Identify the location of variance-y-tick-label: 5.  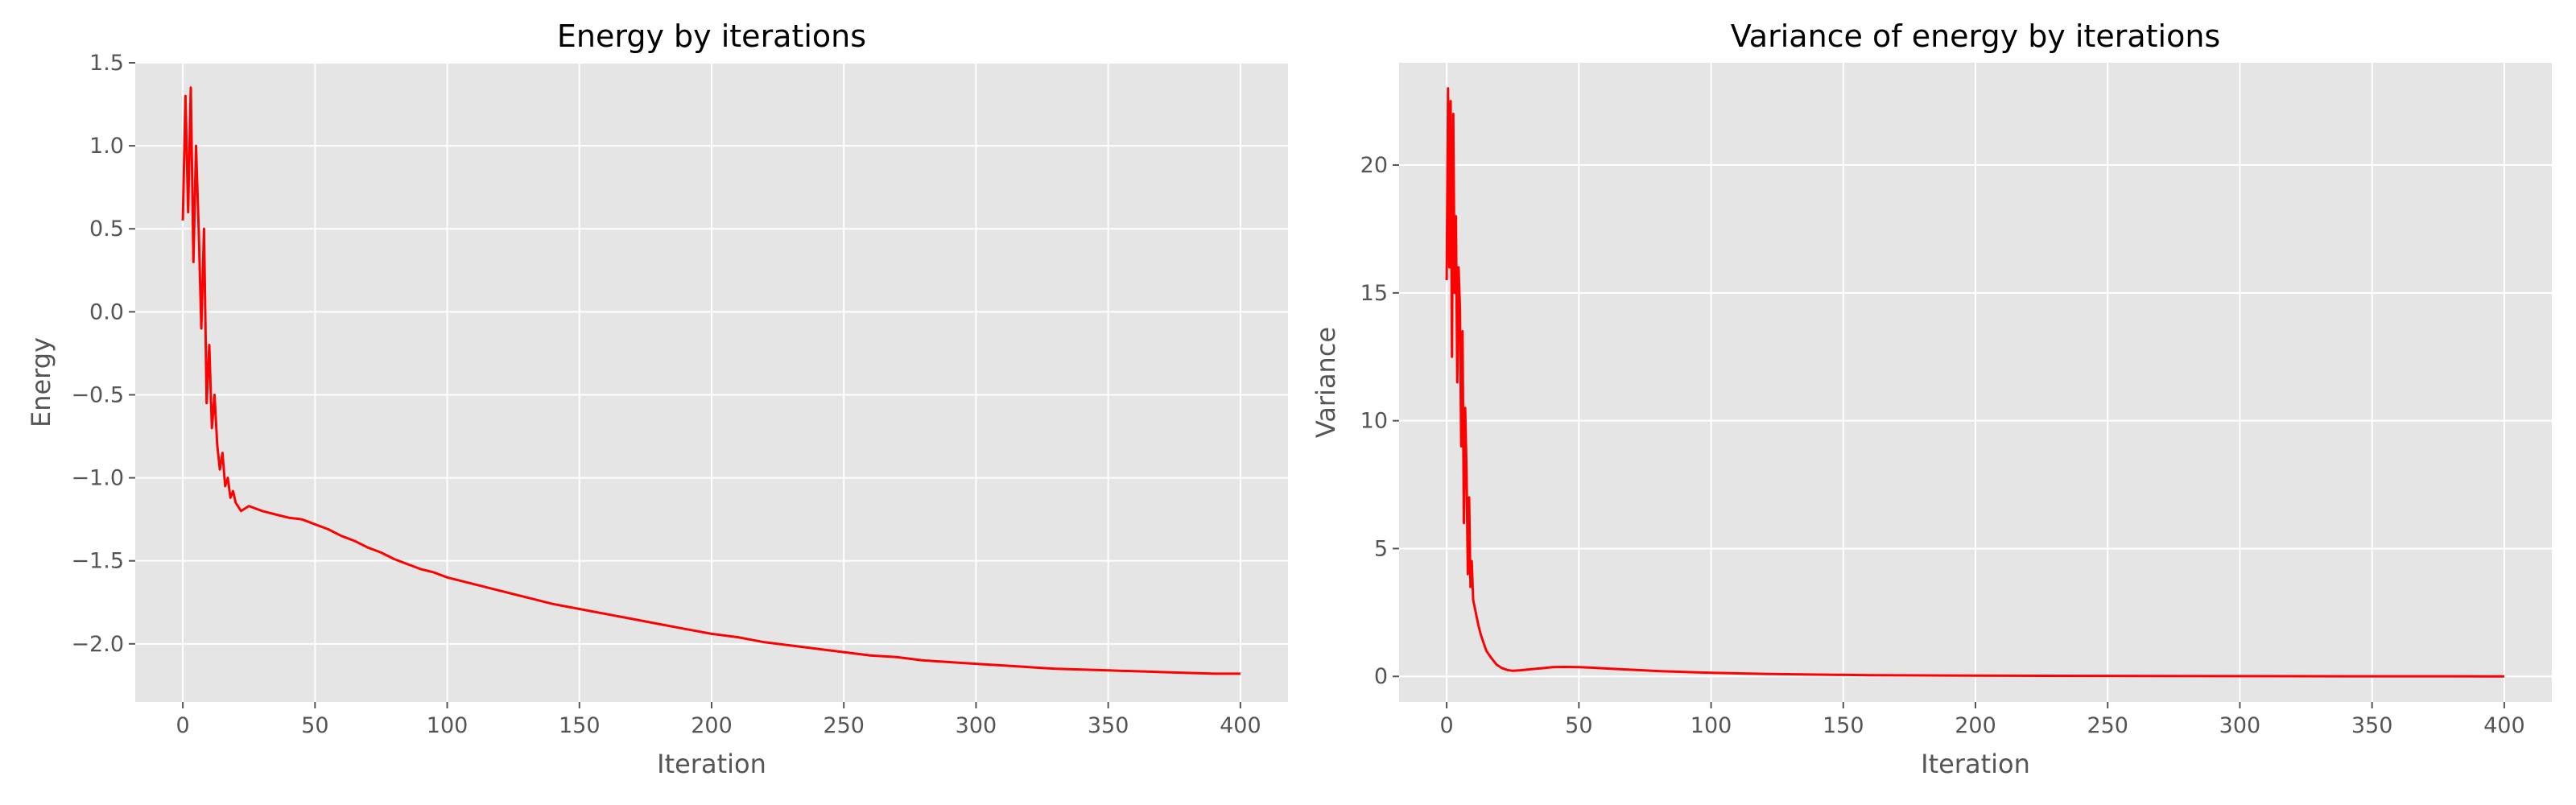
(1381, 548).